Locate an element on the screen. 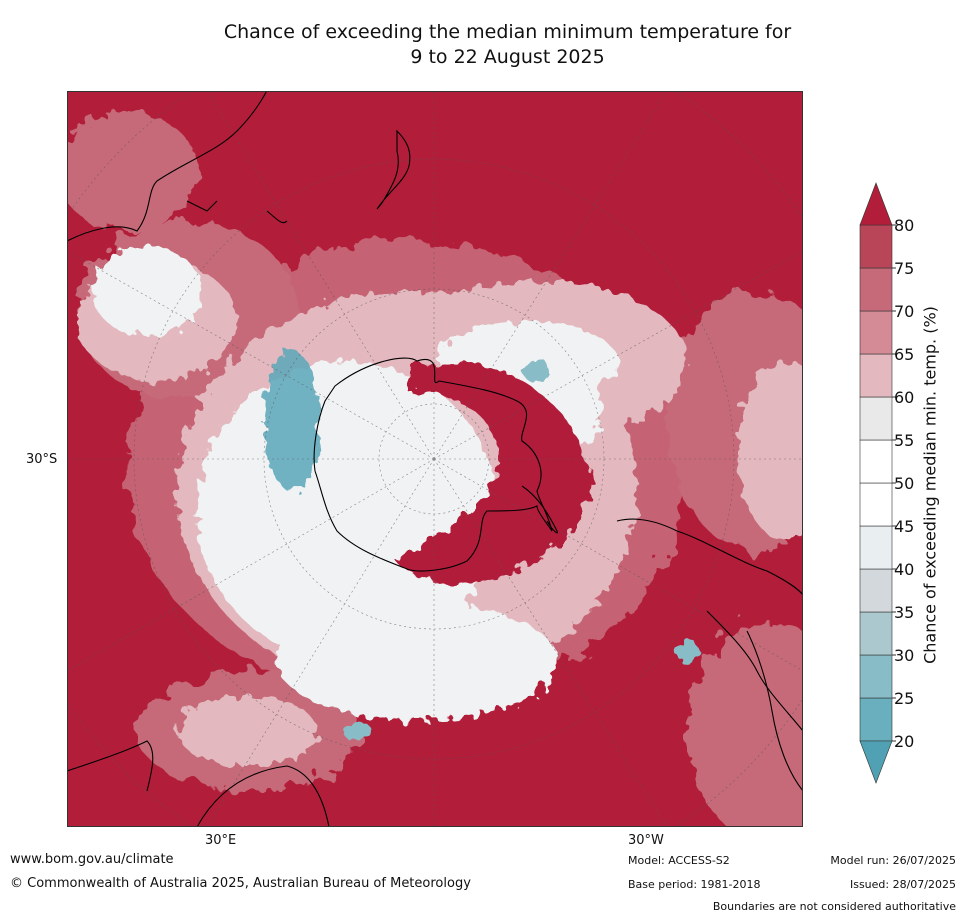 This screenshot has height=919, width=965. south-america-coastline is located at coordinates (709, 625).